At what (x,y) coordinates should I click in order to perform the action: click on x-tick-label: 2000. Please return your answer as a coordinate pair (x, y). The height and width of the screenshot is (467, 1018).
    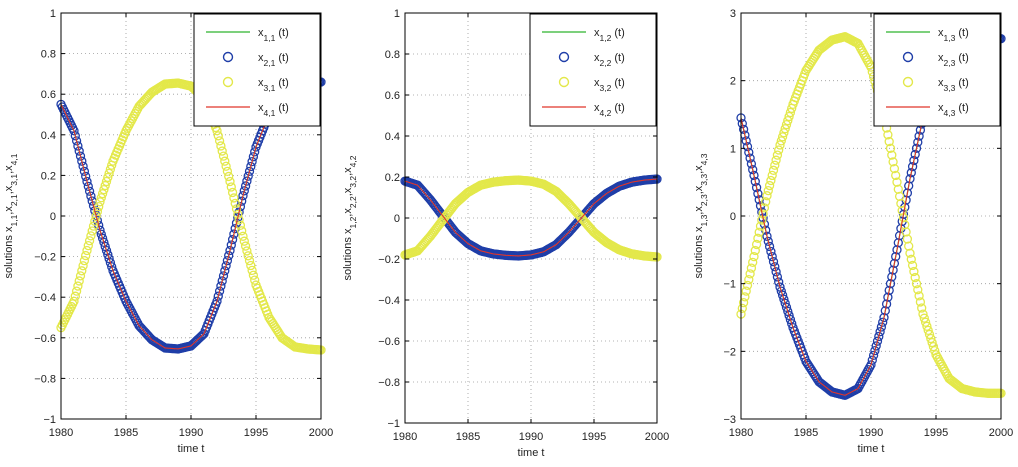
    Looking at the image, I should click on (321, 433).